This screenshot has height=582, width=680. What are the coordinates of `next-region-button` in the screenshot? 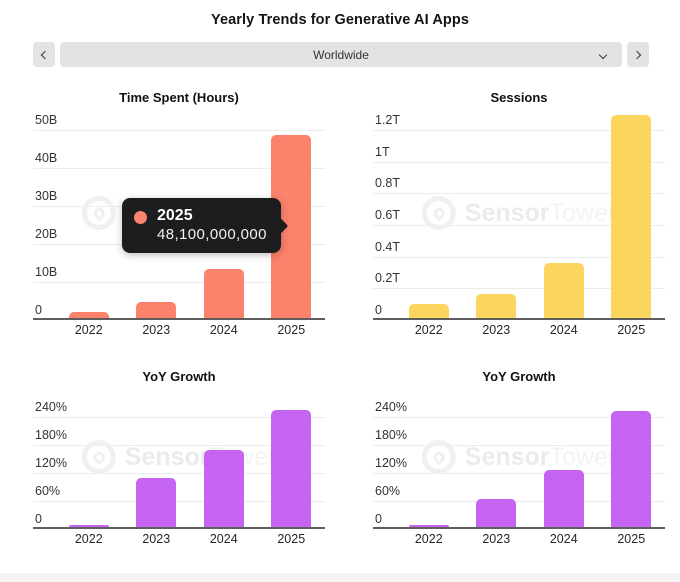 It's located at (638, 54).